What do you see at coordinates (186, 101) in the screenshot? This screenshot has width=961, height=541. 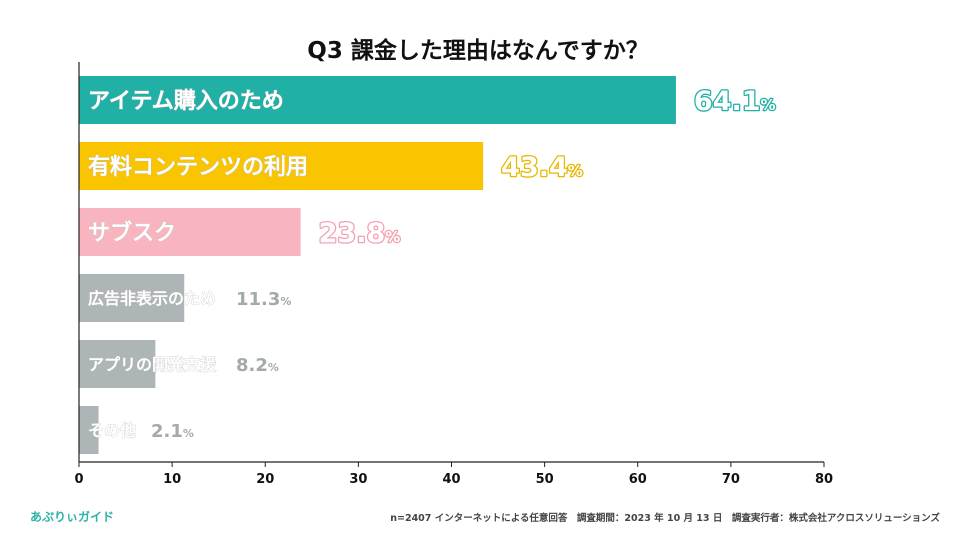 I see `category-label-1: アイテム購入のため` at bounding box center [186, 101].